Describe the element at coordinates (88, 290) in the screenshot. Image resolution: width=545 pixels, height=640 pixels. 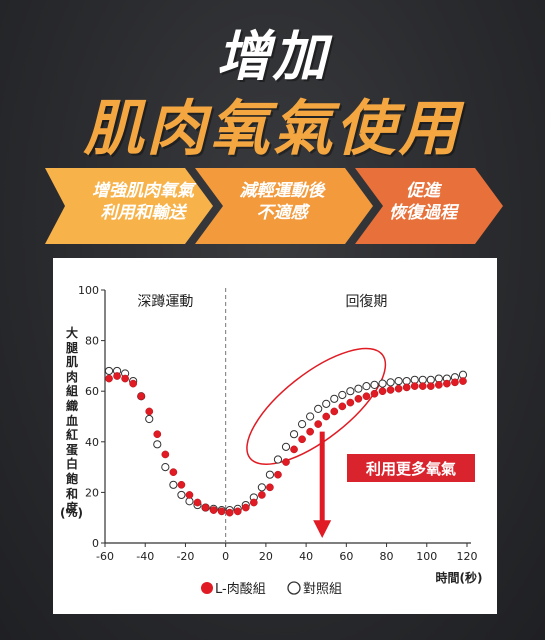
I see `y-tick-label: 100` at that location.